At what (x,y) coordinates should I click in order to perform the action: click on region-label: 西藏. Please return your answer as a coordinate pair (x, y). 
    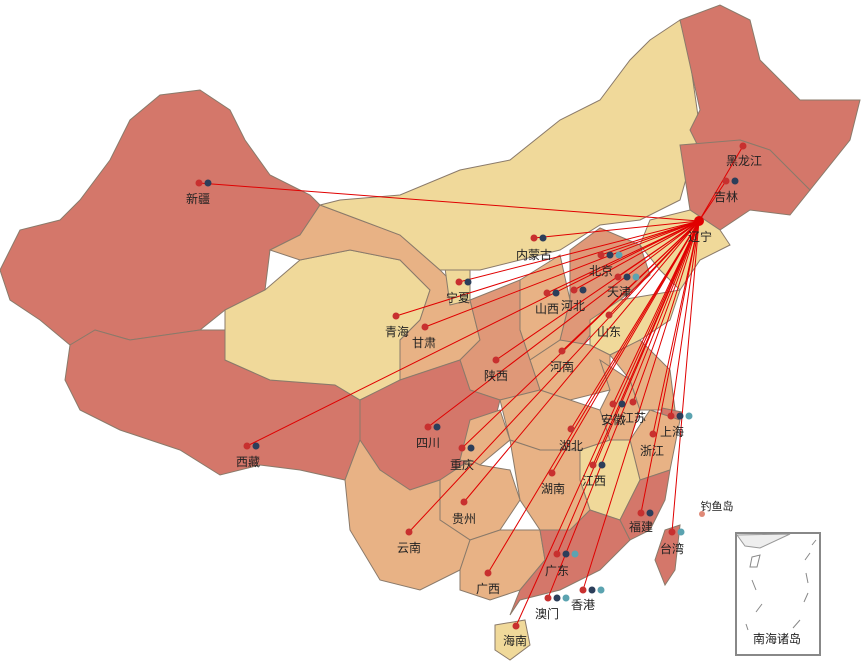
    Looking at the image, I should click on (248, 462).